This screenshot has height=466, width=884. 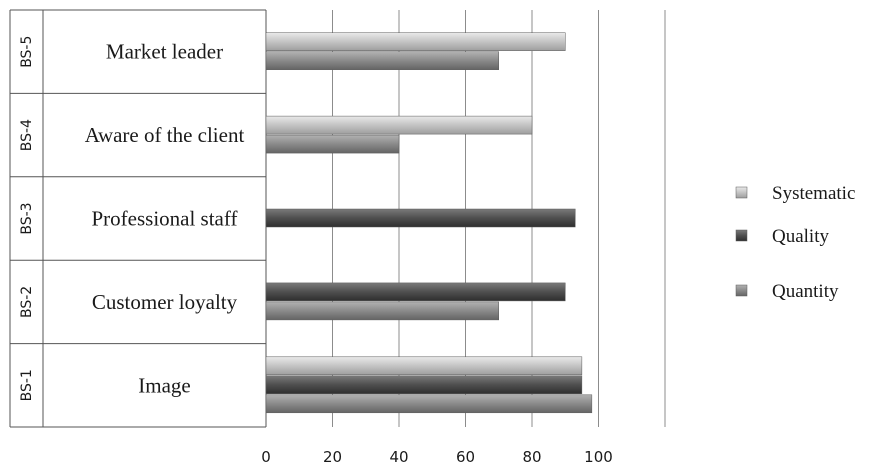 What do you see at coordinates (332, 457) in the screenshot?
I see `tick-label: 20` at bounding box center [332, 457].